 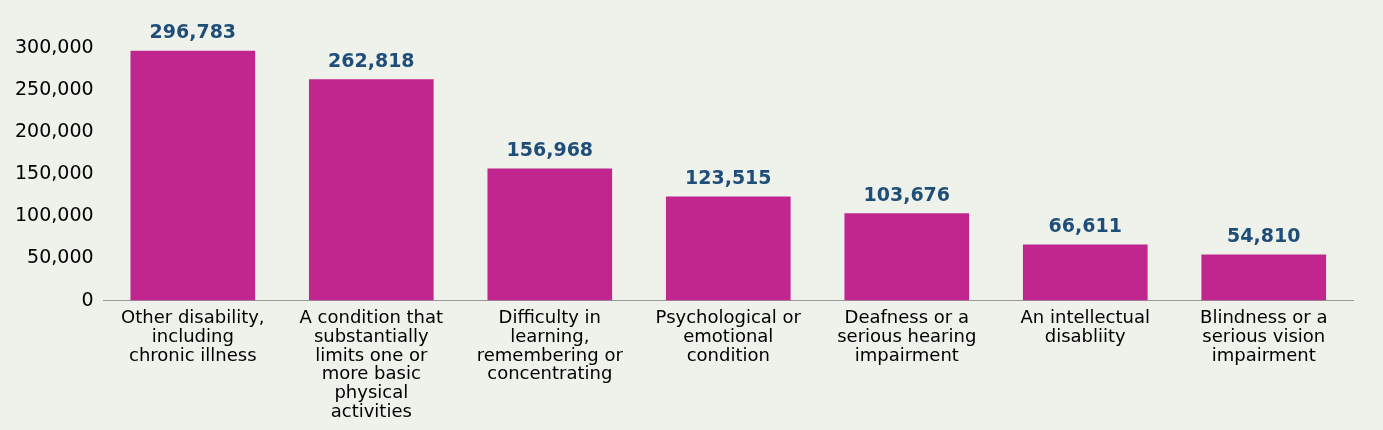 What do you see at coordinates (907, 335) in the screenshot?
I see `x-tick-label: Deafness or a serious hearing impairment` at bounding box center [907, 335].